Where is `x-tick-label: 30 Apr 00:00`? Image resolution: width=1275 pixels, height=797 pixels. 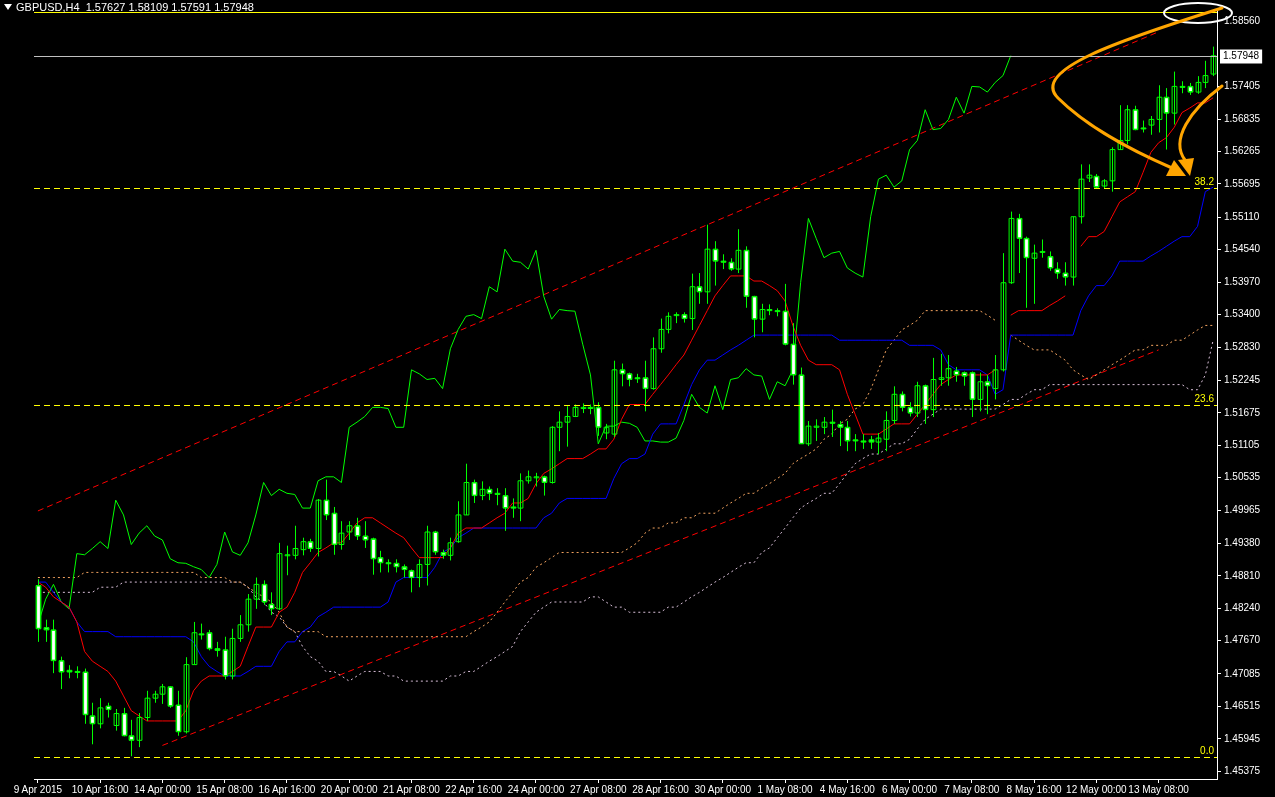
x-tick-label: 30 Apr 00:00 is located at coordinates (723, 789).